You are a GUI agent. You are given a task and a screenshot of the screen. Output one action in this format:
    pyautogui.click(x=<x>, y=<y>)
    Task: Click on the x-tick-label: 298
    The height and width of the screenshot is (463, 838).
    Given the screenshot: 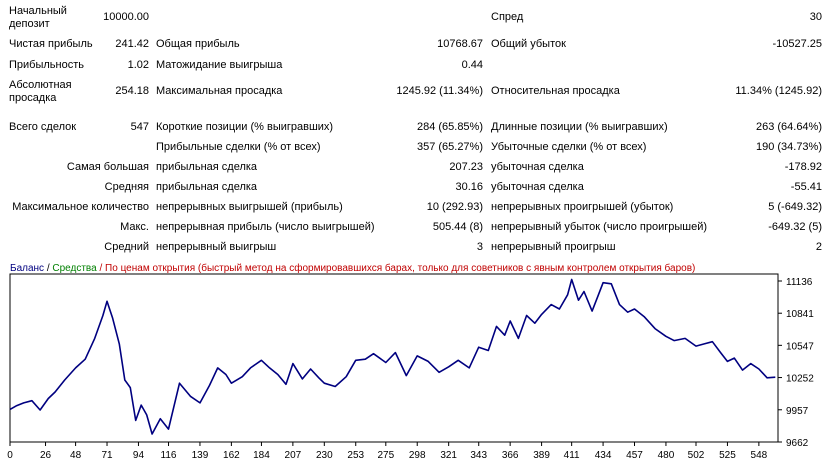 What is the action you would take?
    pyautogui.click(x=417, y=455)
    